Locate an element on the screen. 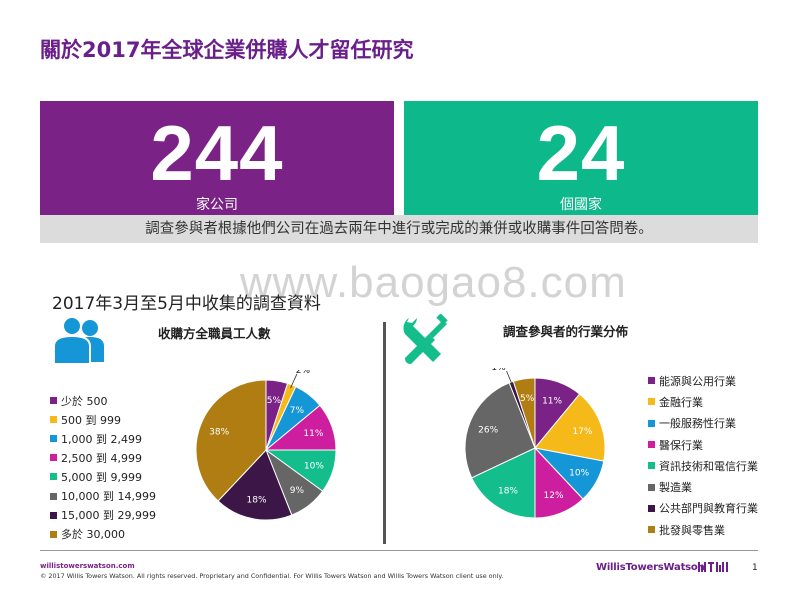  tools-icon is located at coordinates (425, 339).